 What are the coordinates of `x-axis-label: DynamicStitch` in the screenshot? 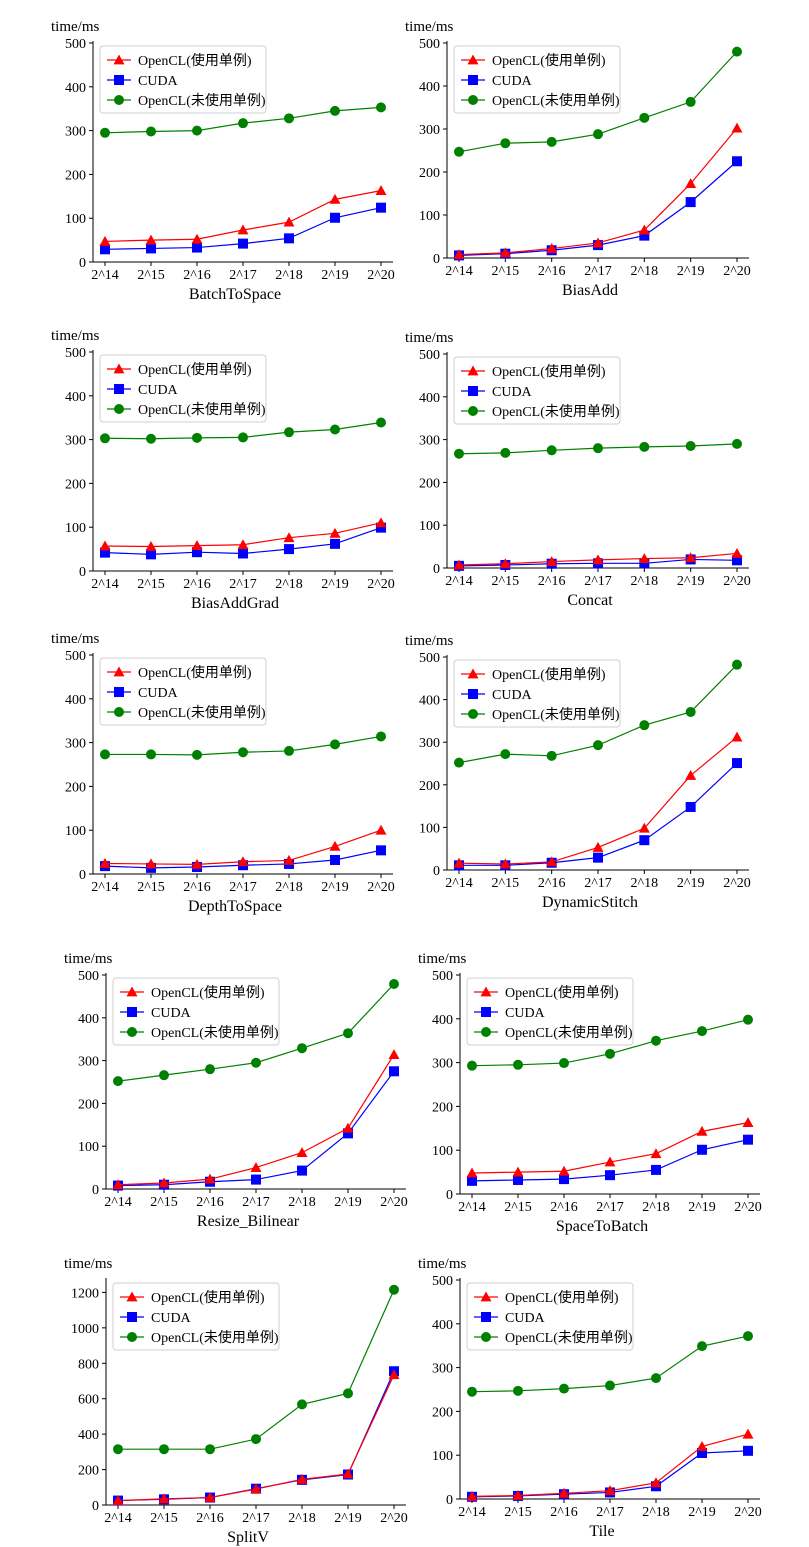 It's located at (590, 902).